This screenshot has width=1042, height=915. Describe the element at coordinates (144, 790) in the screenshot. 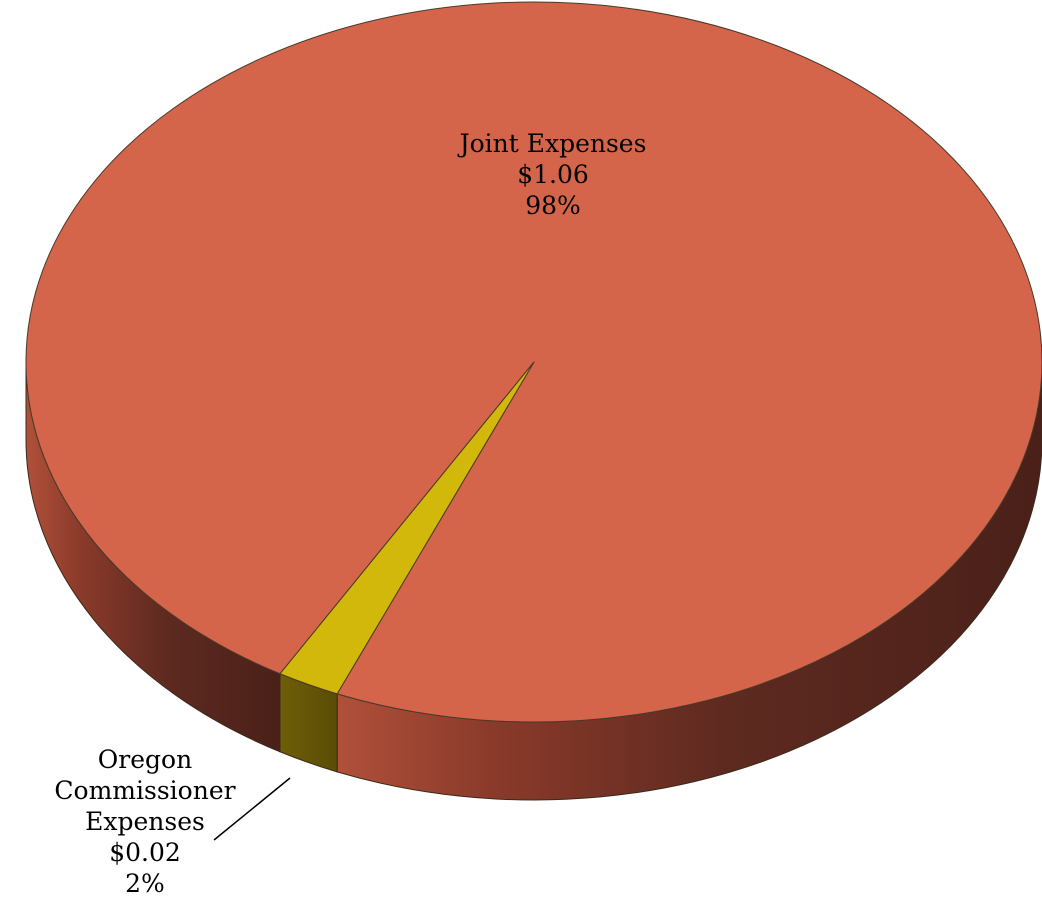

I see `label-oregon-name-line-1: Commissioner` at that location.